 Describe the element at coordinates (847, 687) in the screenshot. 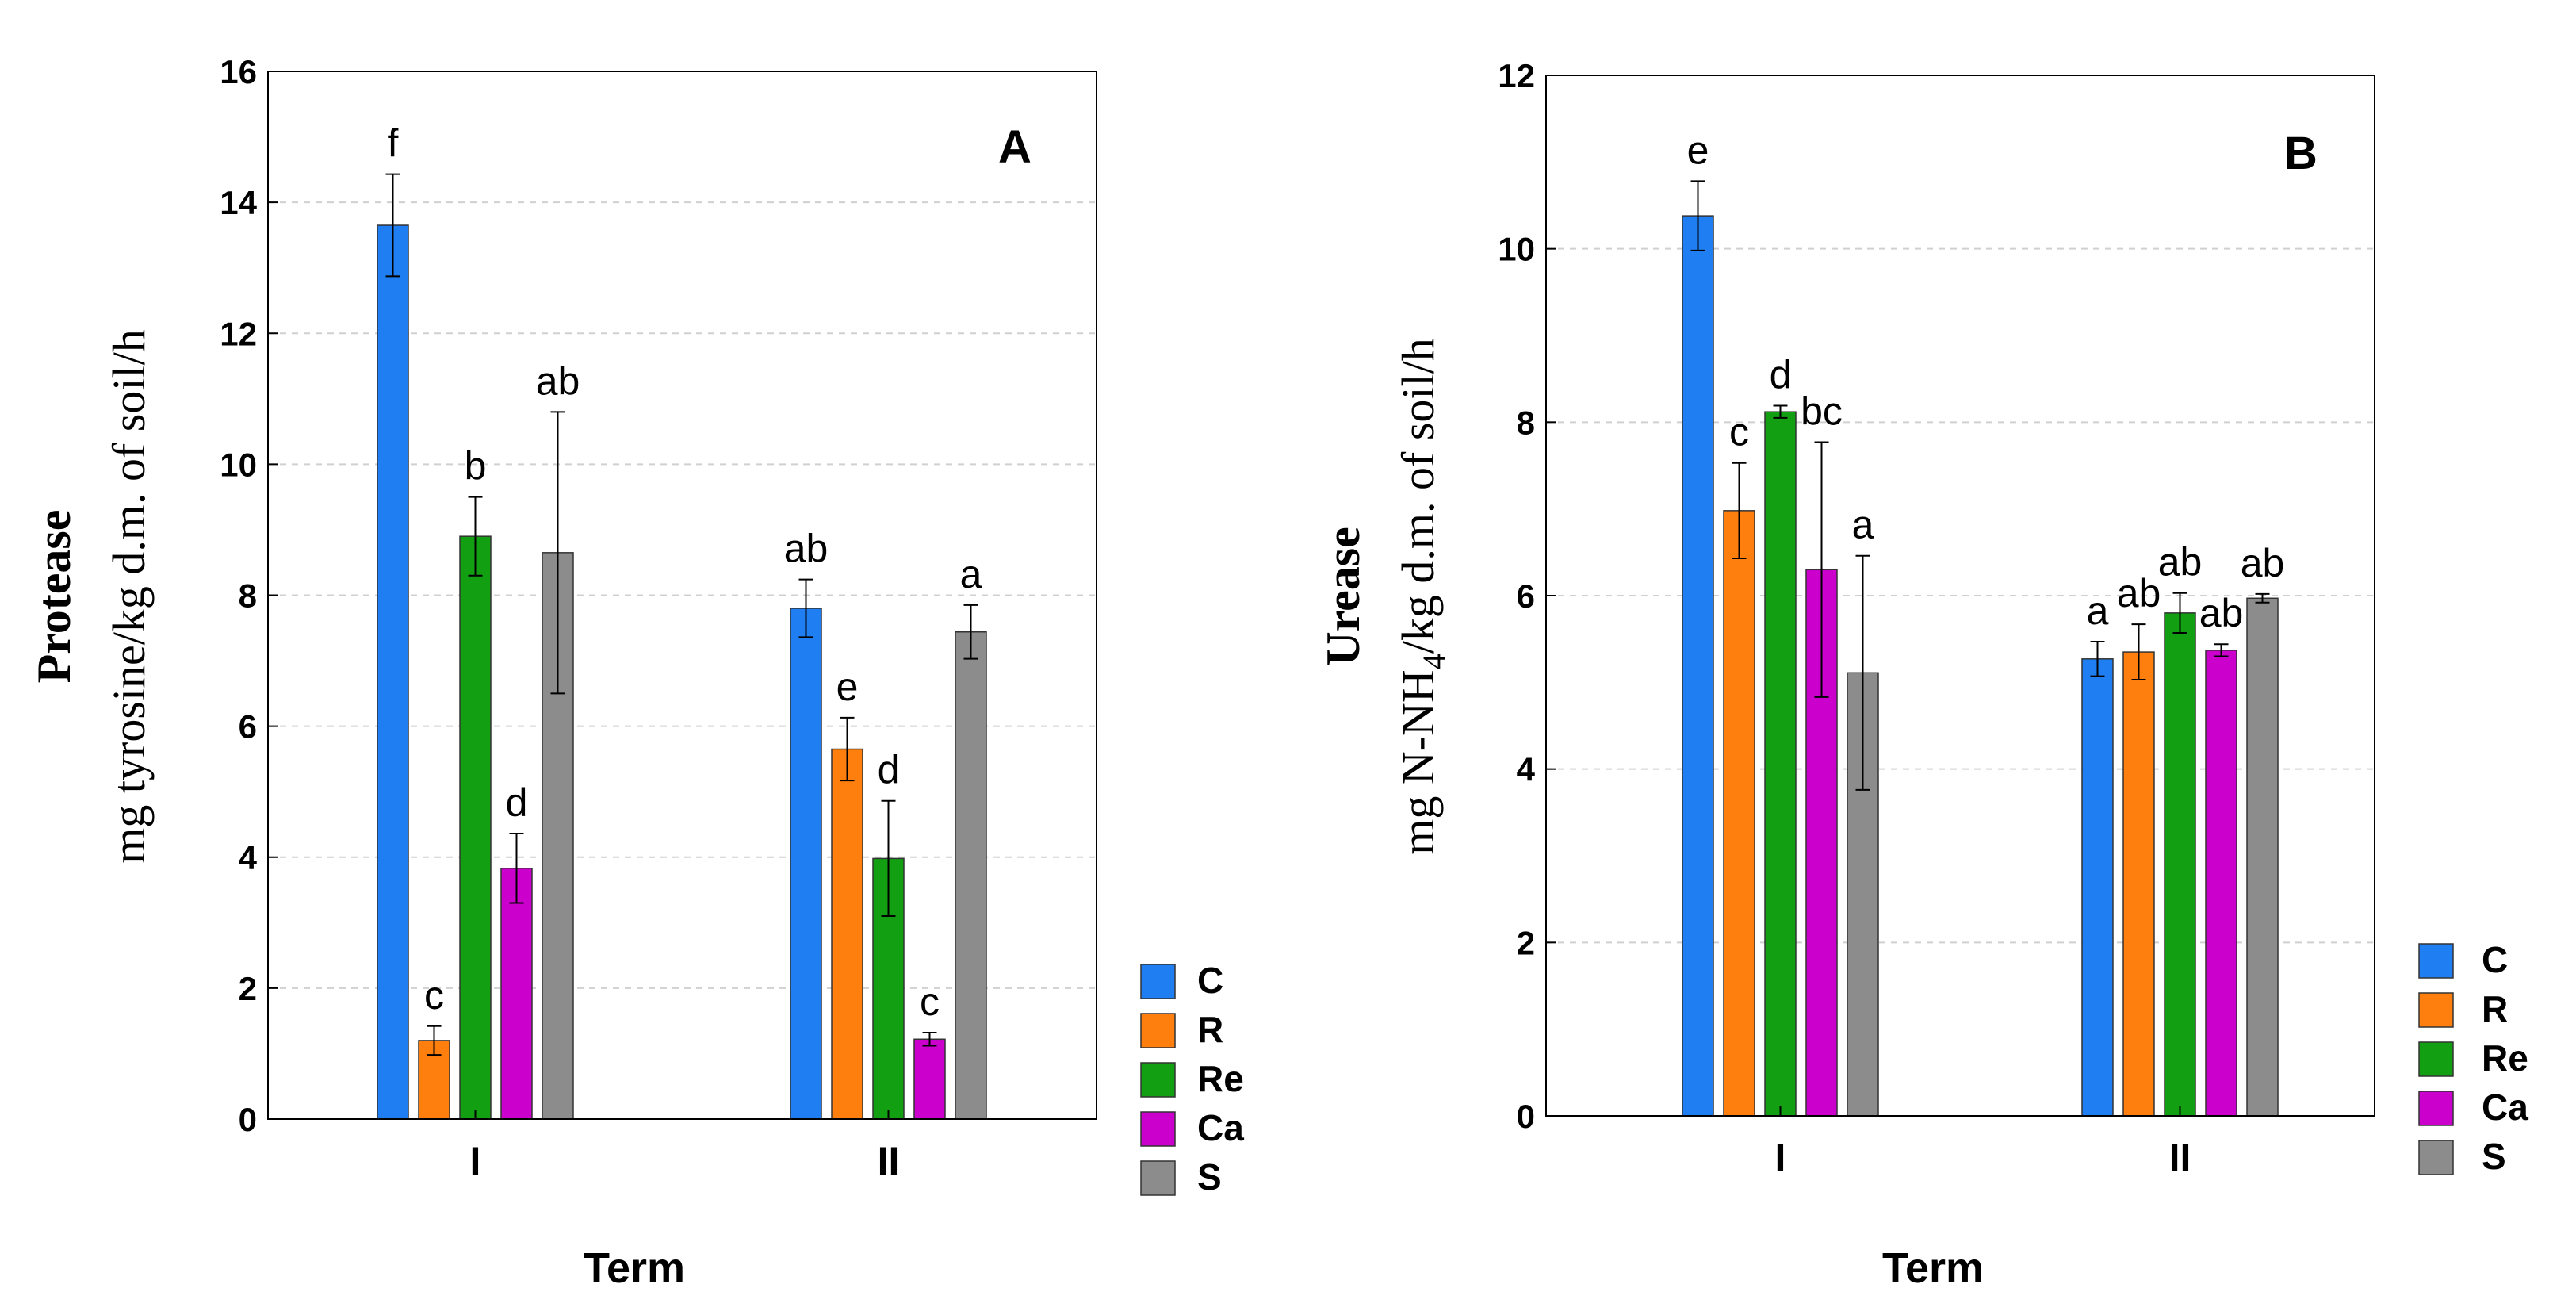

I see `panel-a-letter-r-ii: e` at that location.